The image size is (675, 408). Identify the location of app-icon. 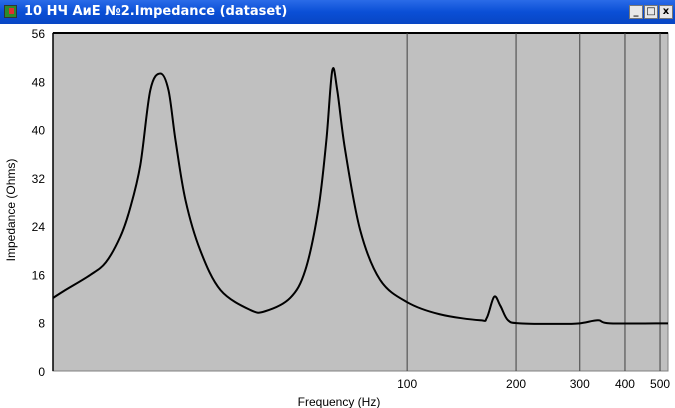
(10, 11).